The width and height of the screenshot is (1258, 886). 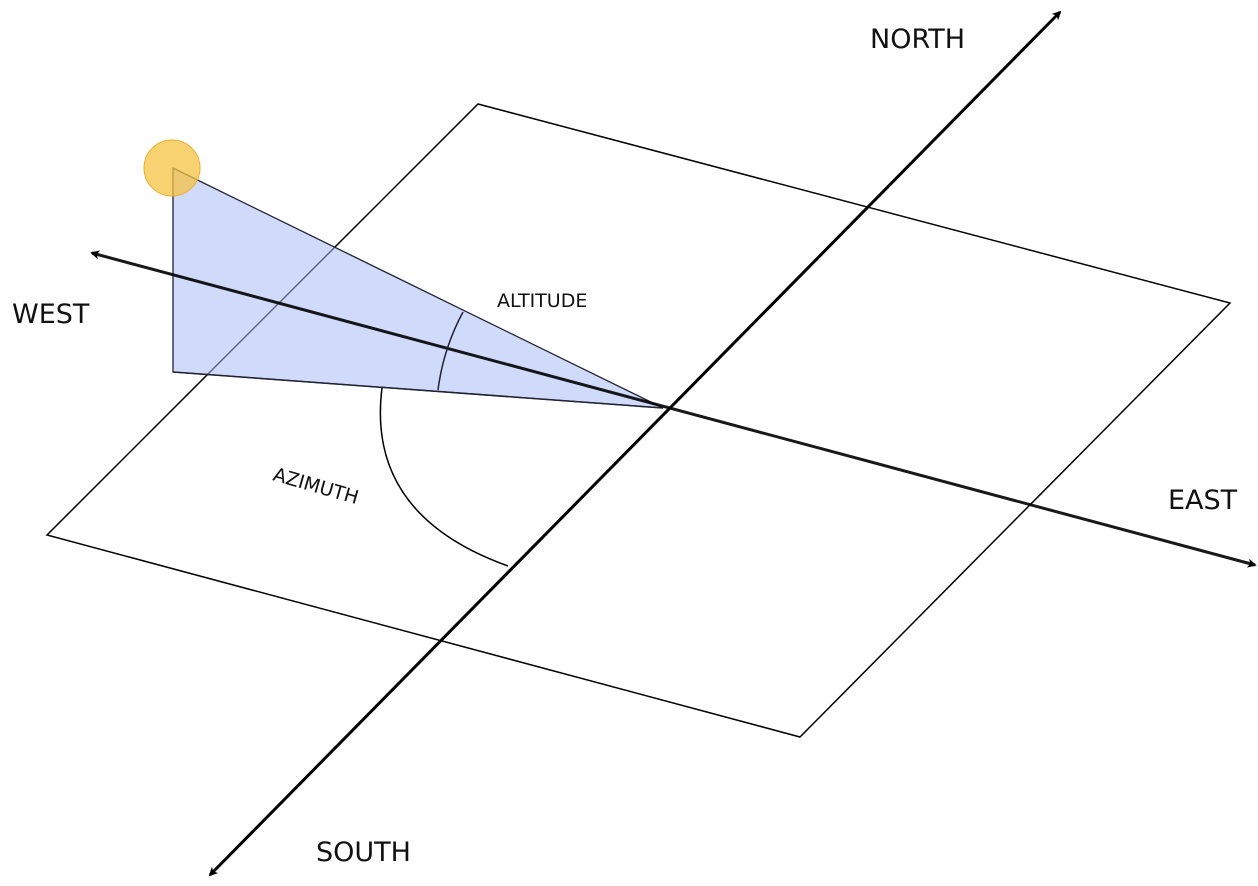 I want to click on azimuth-label: AZIMUTH, so click(x=316, y=486).